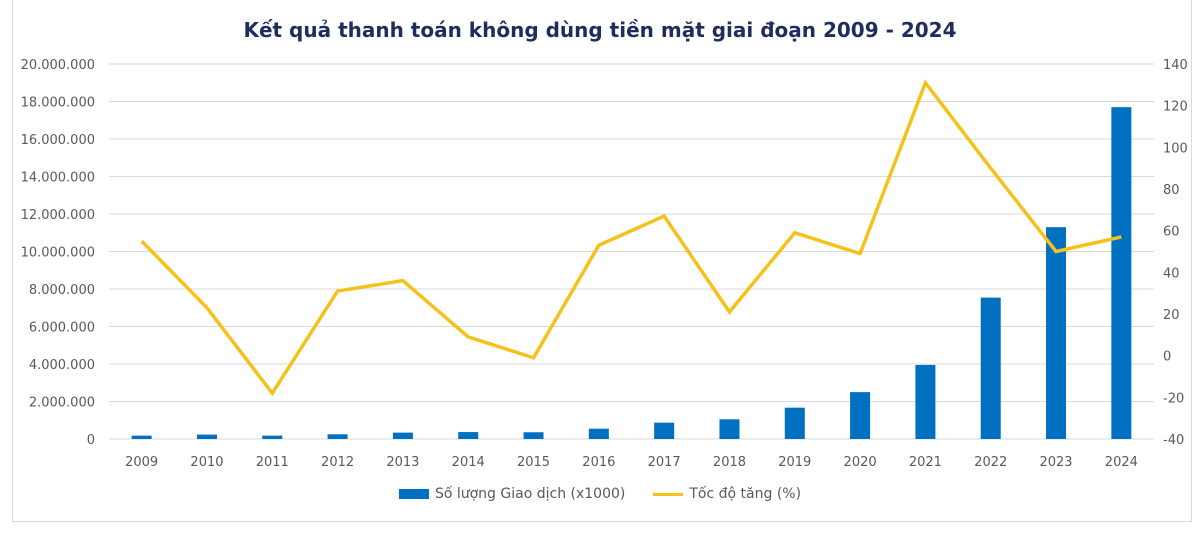  What do you see at coordinates (91, 440) in the screenshot?
I see `left-axis-tick: 0` at bounding box center [91, 440].